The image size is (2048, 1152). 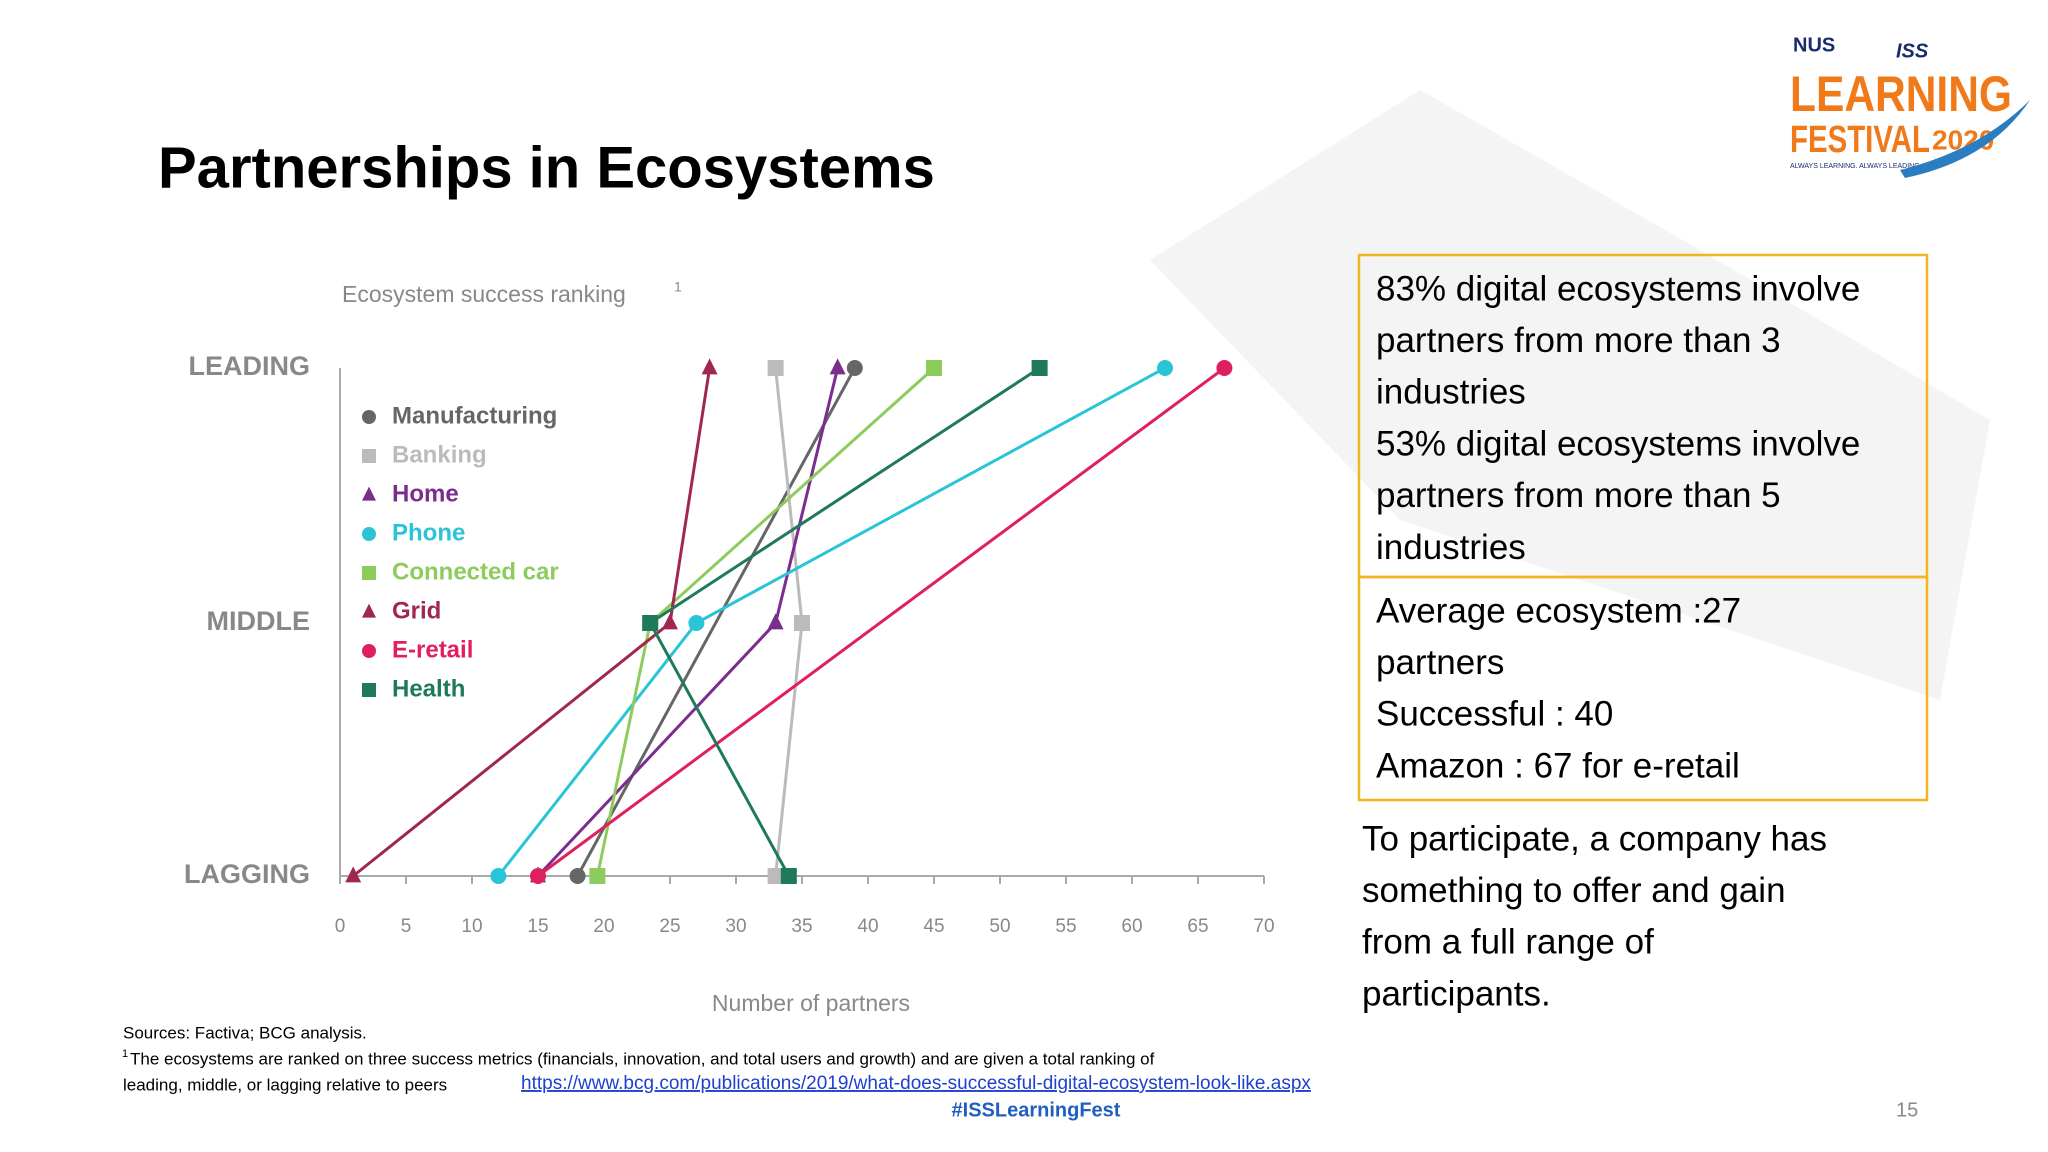 What do you see at coordinates (1558, 610) in the screenshot?
I see `info-text: Average ecosystem :27` at bounding box center [1558, 610].